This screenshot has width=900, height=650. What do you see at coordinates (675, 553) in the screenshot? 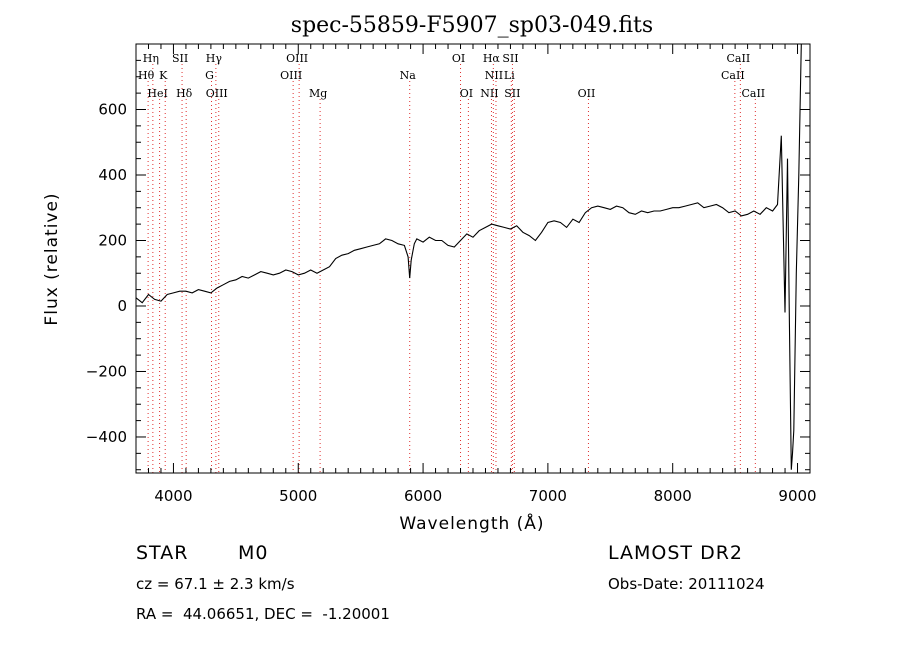
I see `survey-name: LAMOST DR2` at bounding box center [675, 553].